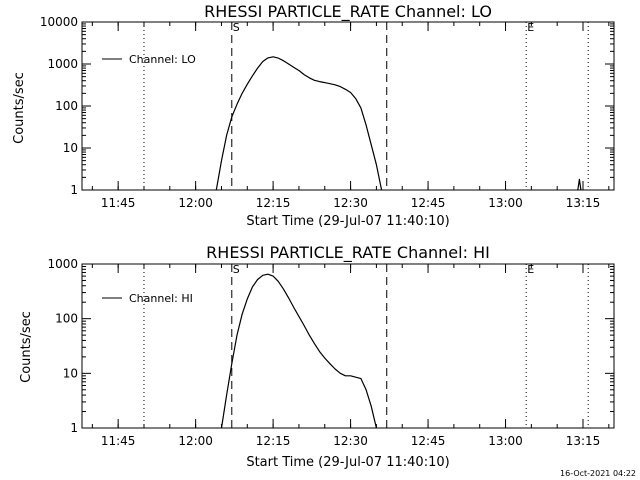  Describe the element at coordinates (348, 12) in the screenshot. I see `chart-title: RHESSI PARTICLE_RATE Channel: LO` at that location.